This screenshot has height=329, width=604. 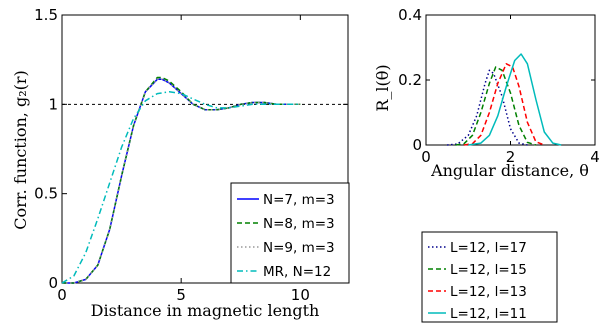 What do you see at coordinates (488, 314) in the screenshot?
I see `right-legend-label: L=12, l=11` at bounding box center [488, 314].